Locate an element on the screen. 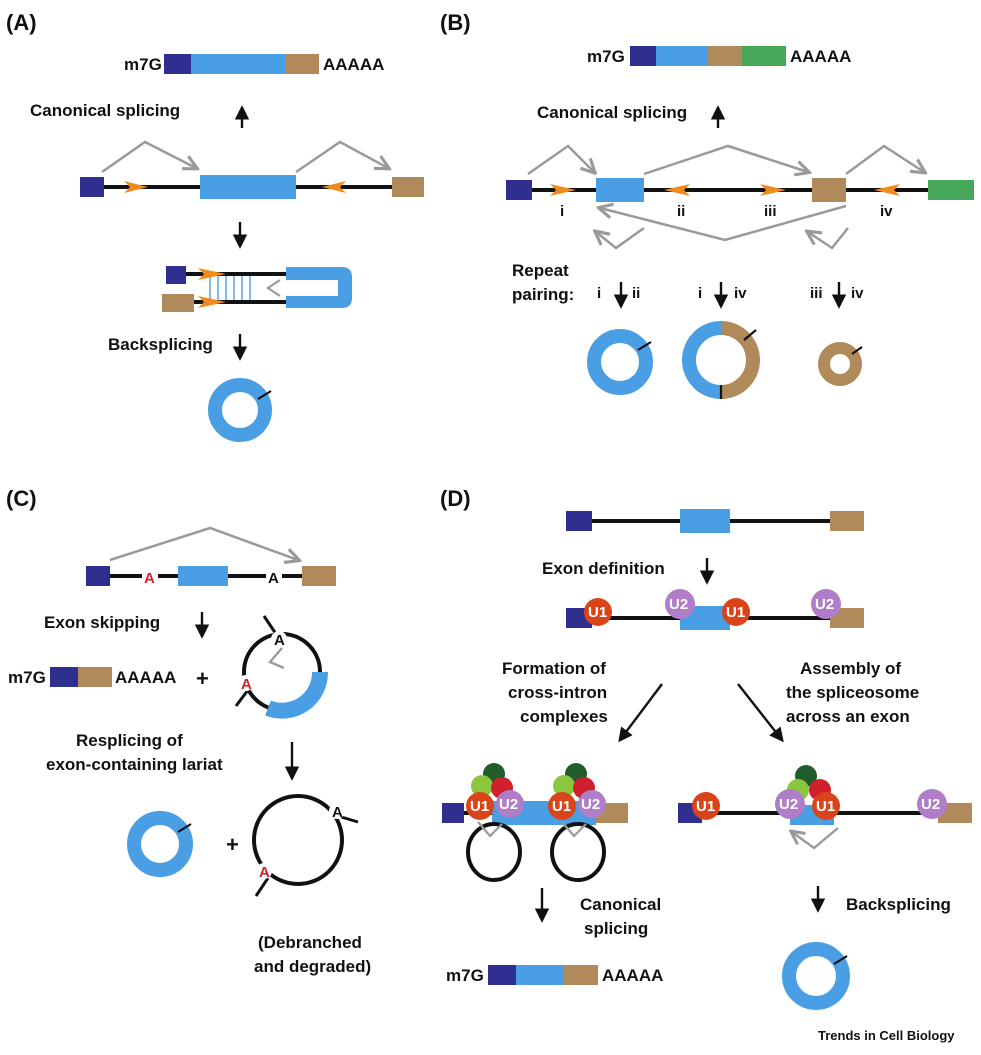 This screenshot has width=981, height=1055. formation-label-2: cross-intron is located at coordinates (557, 692).